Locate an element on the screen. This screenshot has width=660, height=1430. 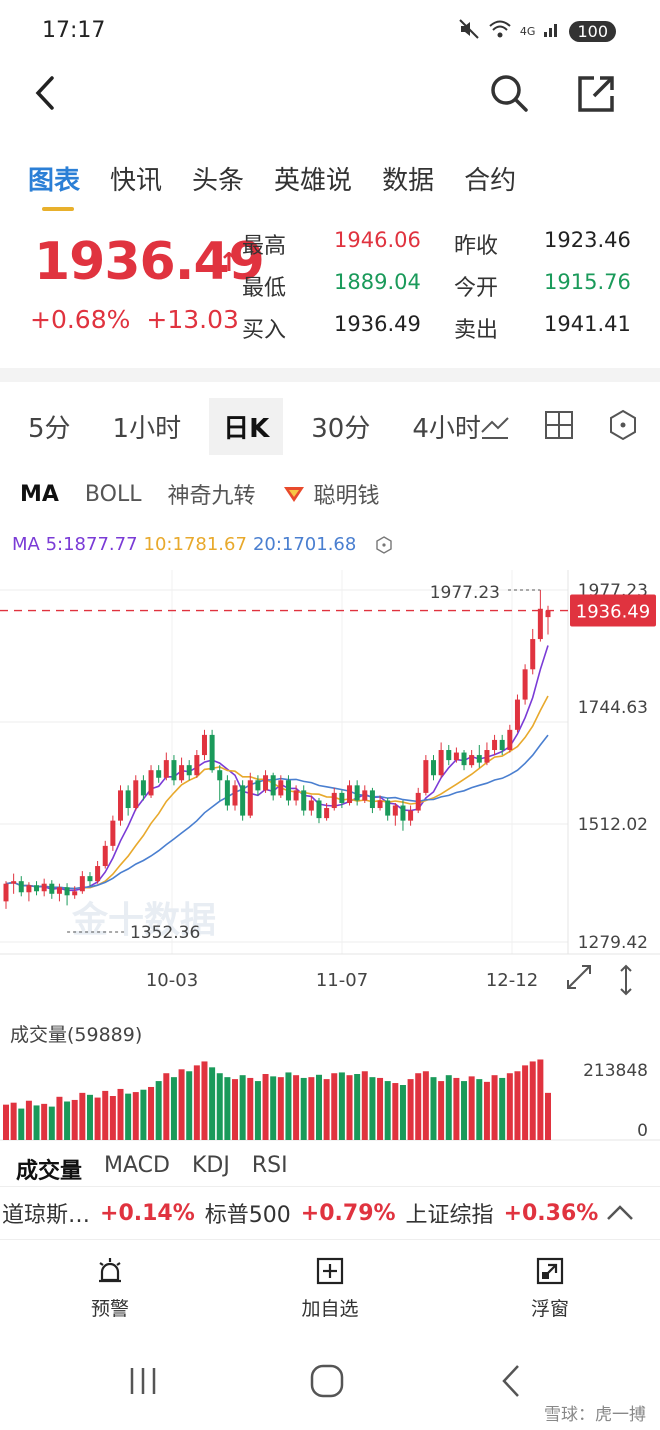
grid-layout-icon is located at coordinates (559, 428).